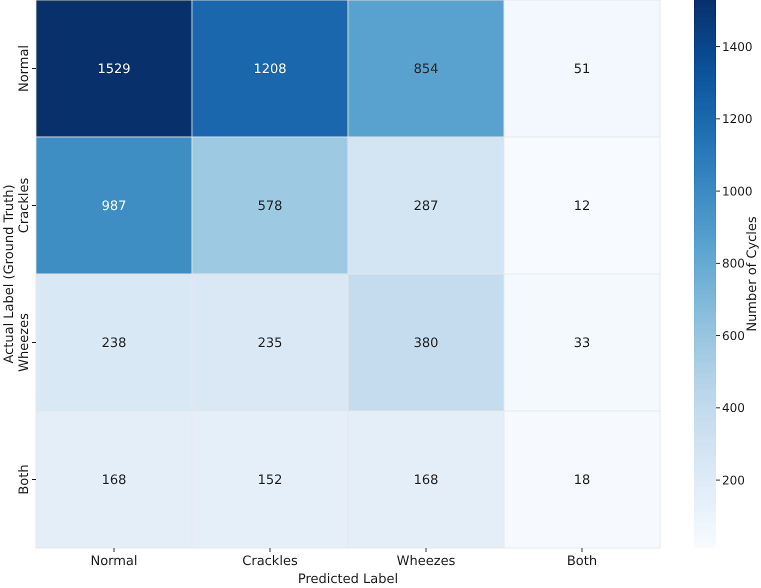 Image resolution: width=761 pixels, height=588 pixels. Describe the element at coordinates (24, 68) in the screenshot. I see `y-tick-label: Normal` at that location.